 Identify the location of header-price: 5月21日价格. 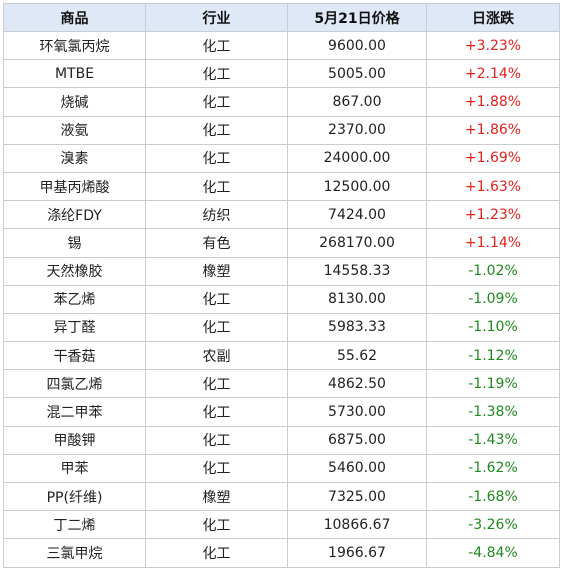
(357, 17).